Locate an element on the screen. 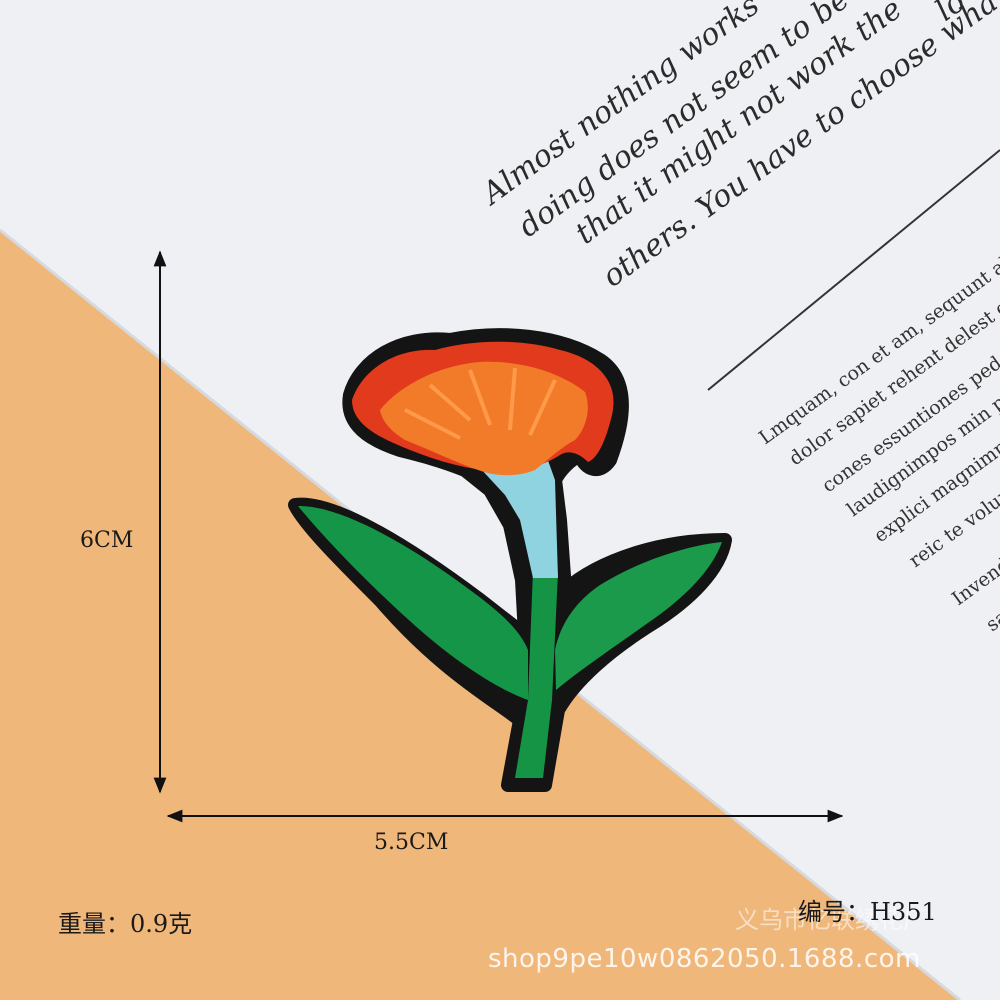  product-code: 编号：H351 is located at coordinates (867, 912).